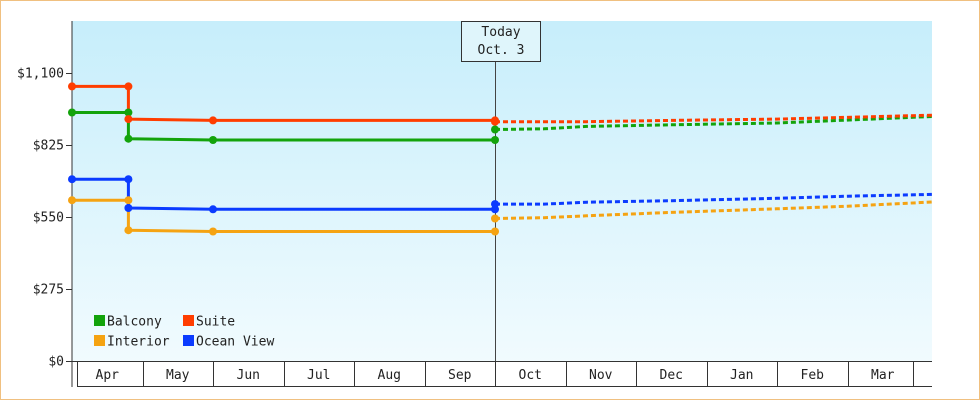  I want to click on y-tick-label: $550, so click(48, 218).